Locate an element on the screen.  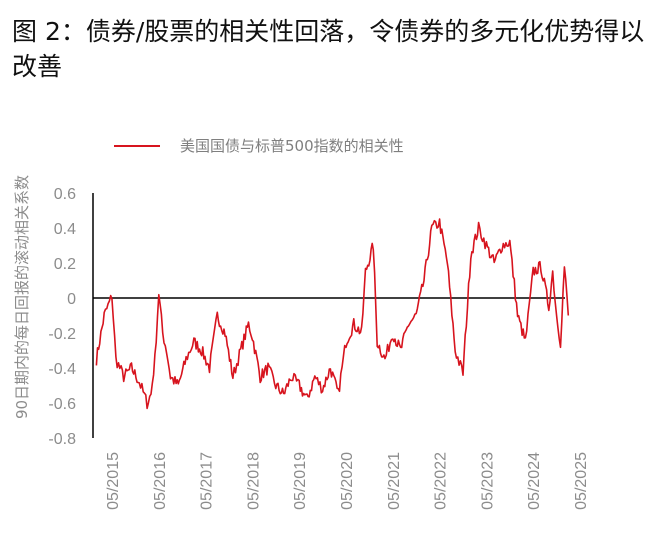
legend: 美国国债与标普500指数的相关性 is located at coordinates (259, 146).